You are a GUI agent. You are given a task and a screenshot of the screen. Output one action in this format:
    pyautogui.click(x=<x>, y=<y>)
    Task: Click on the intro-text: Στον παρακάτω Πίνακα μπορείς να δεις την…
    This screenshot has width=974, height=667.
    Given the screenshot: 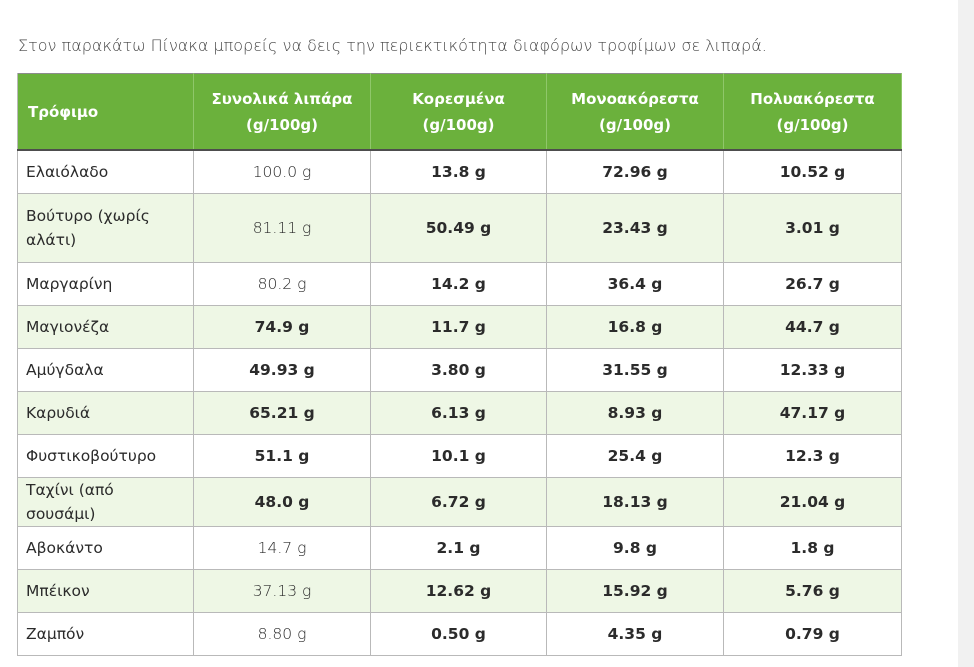 What is the action you would take?
    pyautogui.click(x=392, y=45)
    